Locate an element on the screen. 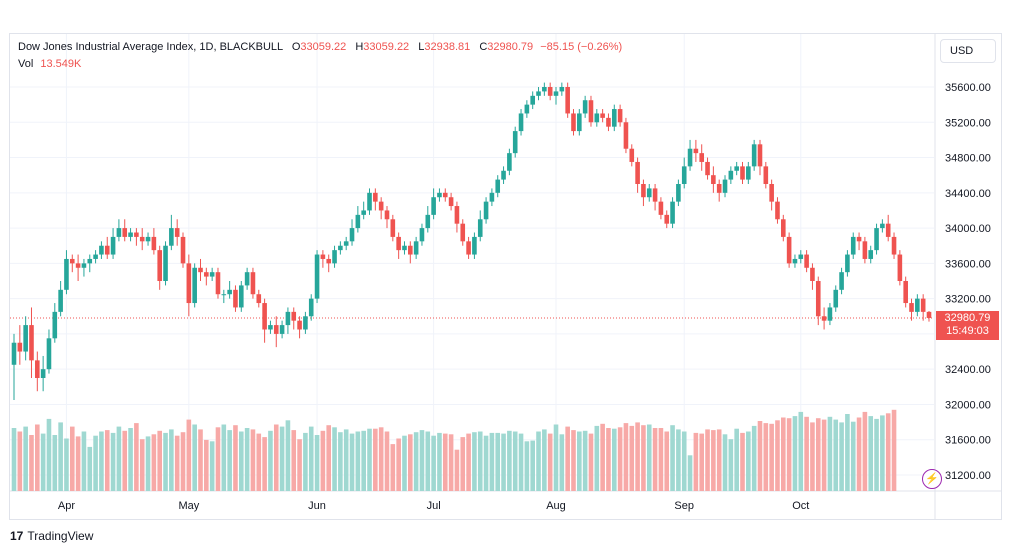 Image resolution: width=1012 pixels, height=555 pixels. y-tick-label: 34000.00 is located at coordinates (968, 229).